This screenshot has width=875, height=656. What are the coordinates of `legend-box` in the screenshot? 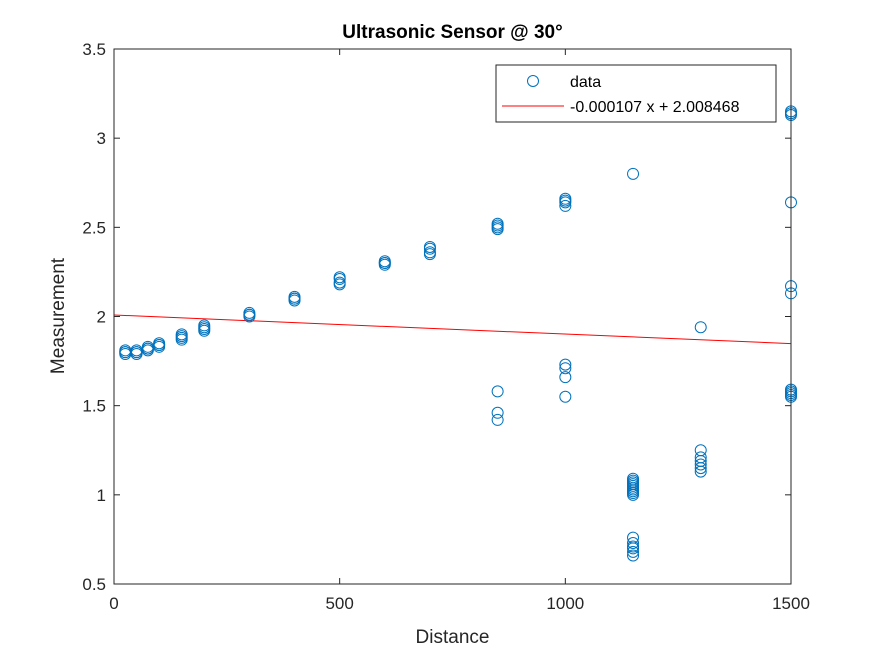 It's located at (636, 93).